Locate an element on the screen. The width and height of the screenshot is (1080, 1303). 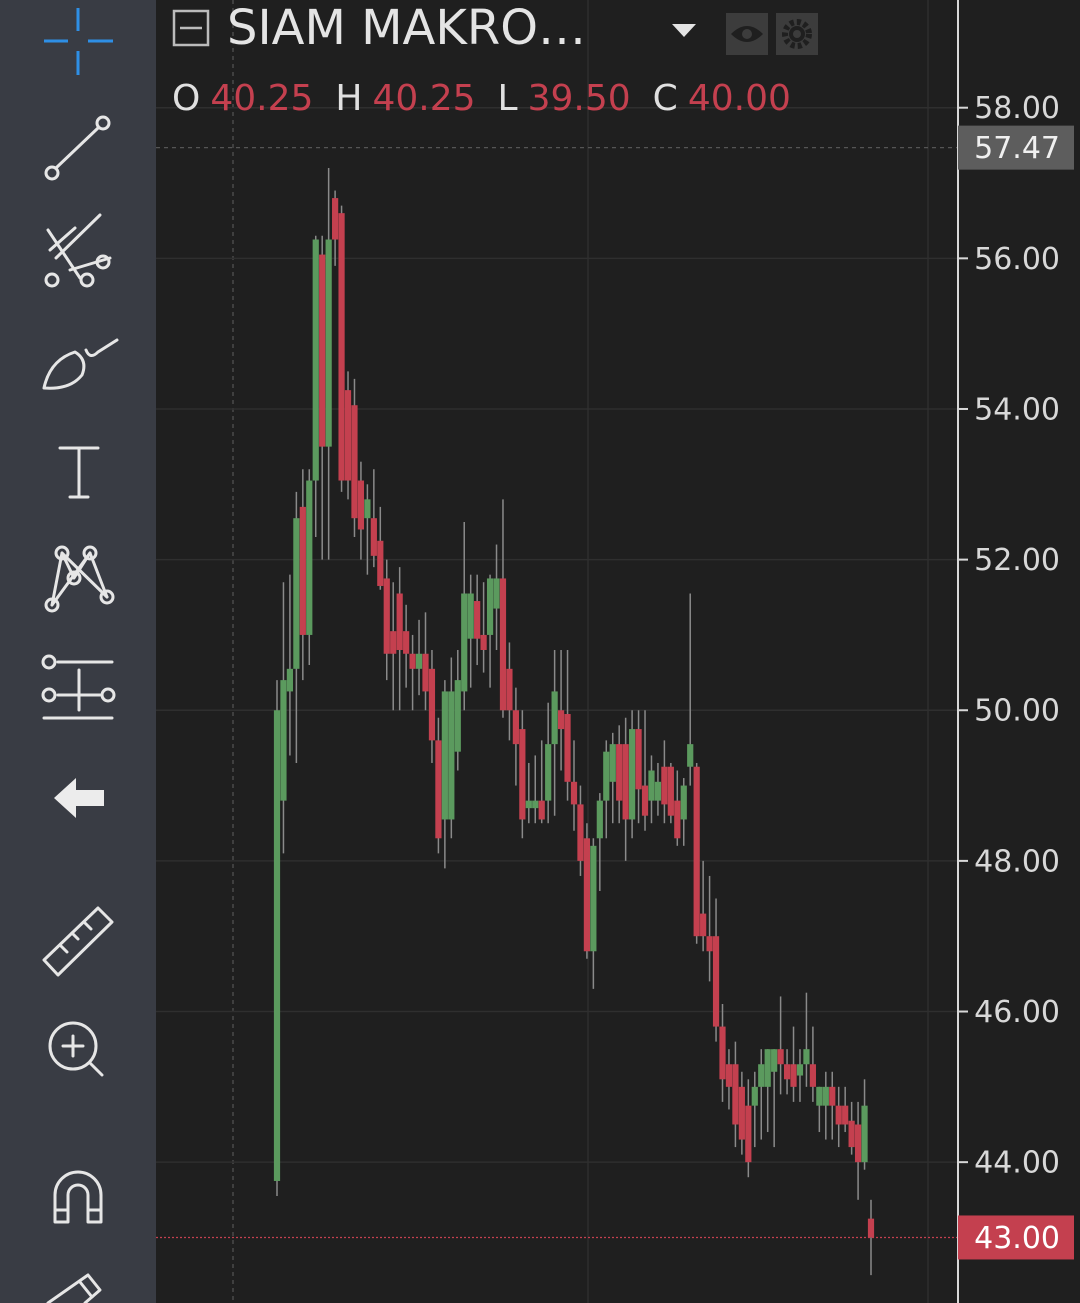
symbol-dropdown is located at coordinates (684, 30).